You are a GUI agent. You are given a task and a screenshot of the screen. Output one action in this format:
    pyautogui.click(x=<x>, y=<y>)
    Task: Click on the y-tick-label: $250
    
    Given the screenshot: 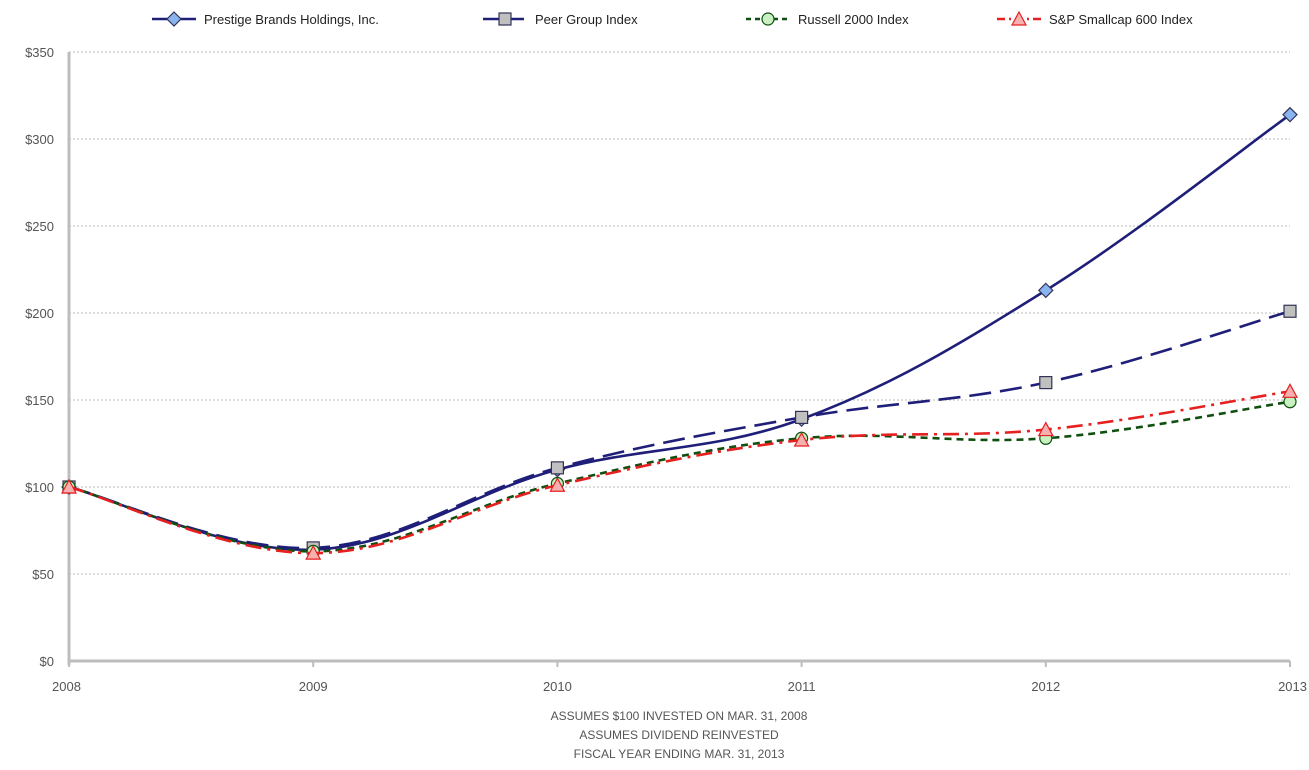 What is the action you would take?
    pyautogui.click(x=39, y=226)
    